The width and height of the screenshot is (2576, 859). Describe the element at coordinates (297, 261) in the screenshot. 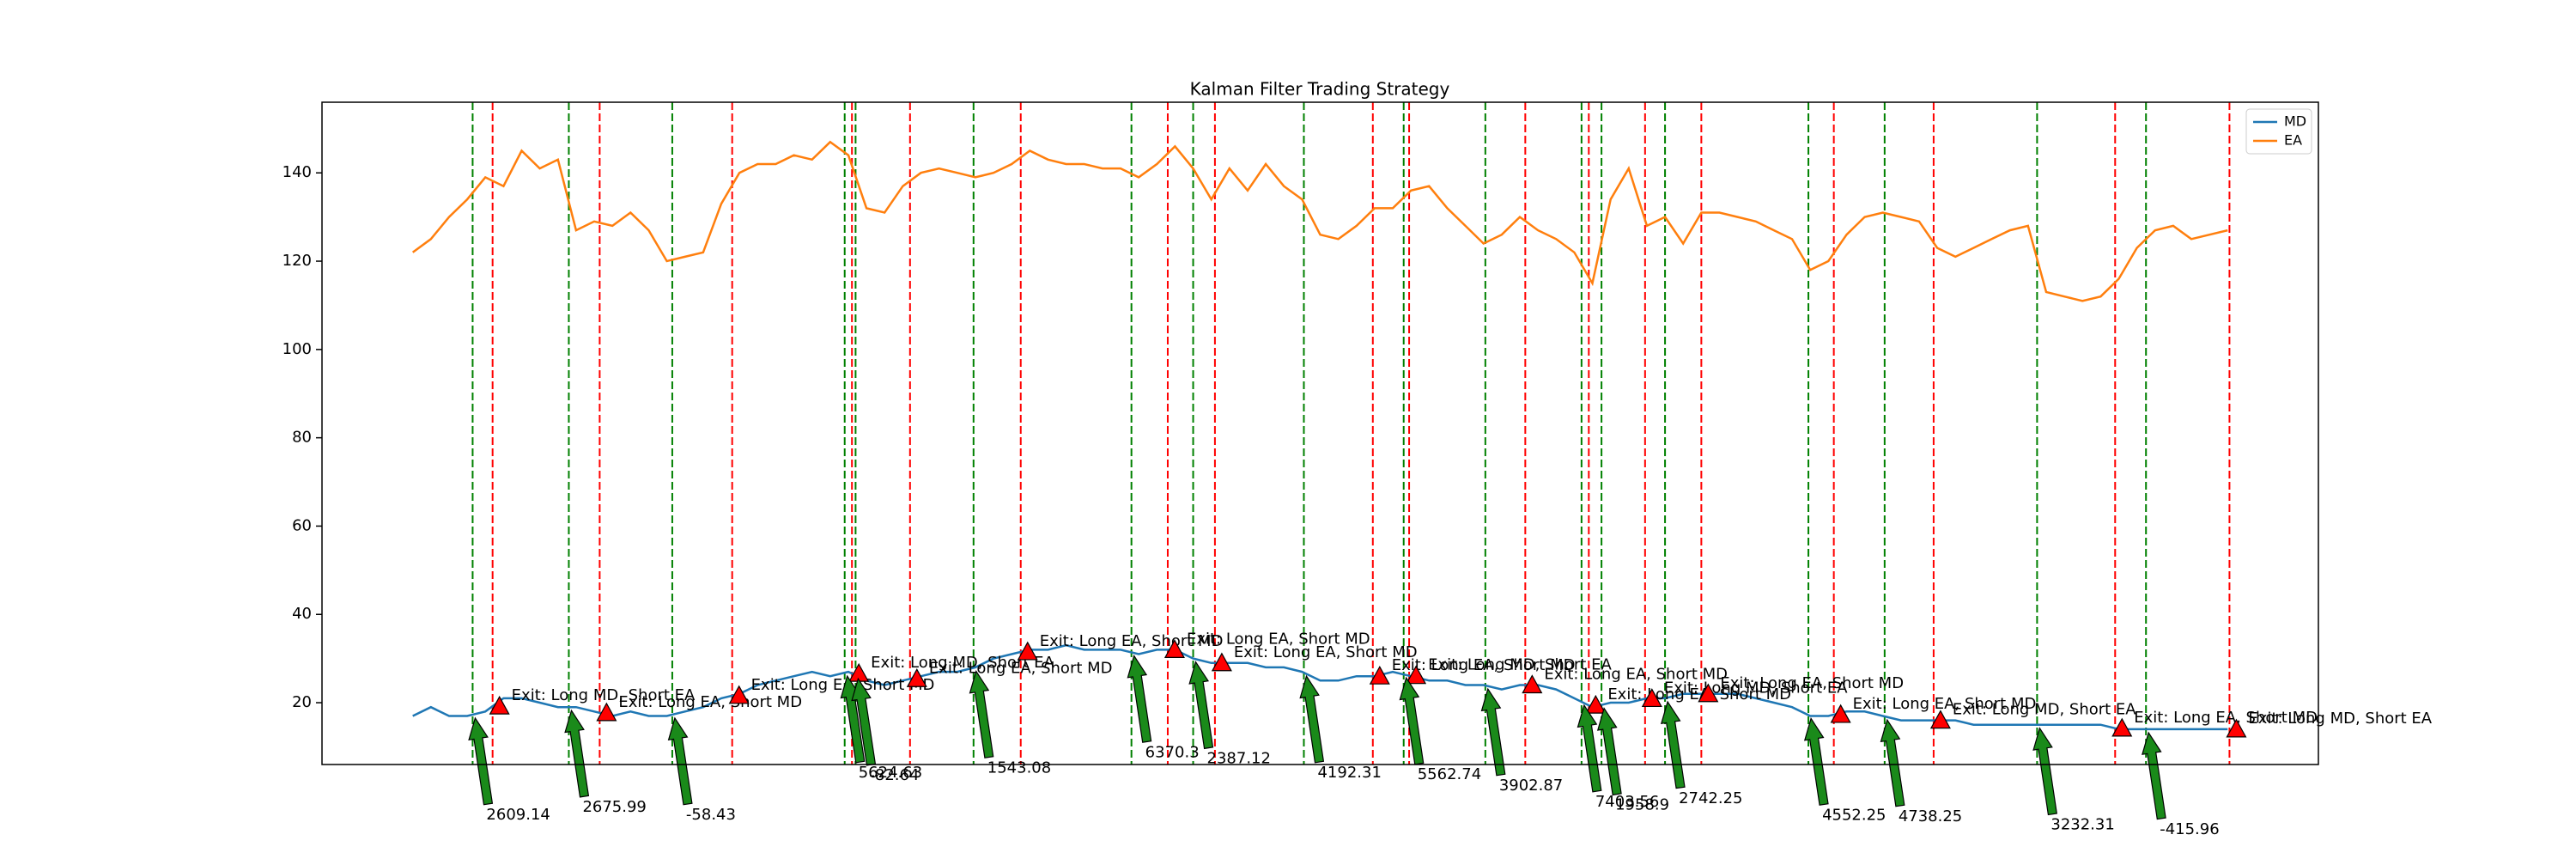

I see `y-tick-label: 120` at that location.